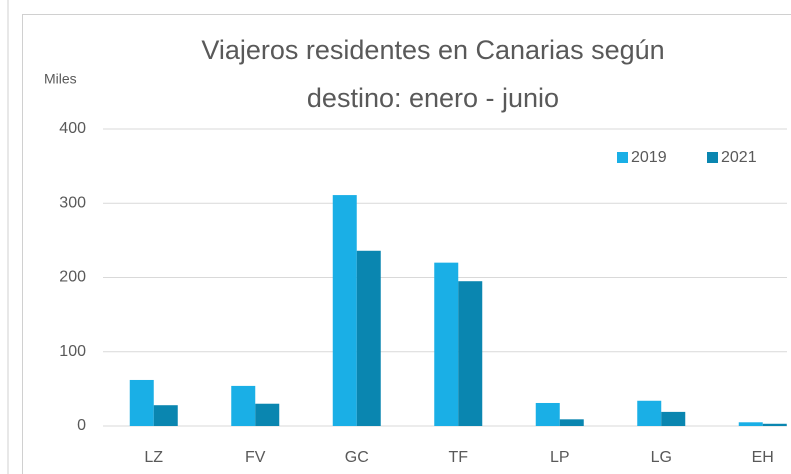 Image resolution: width=791 pixels, height=474 pixels. Describe the element at coordinates (255, 457) in the screenshot. I see `x-tick-label: FV` at that location.